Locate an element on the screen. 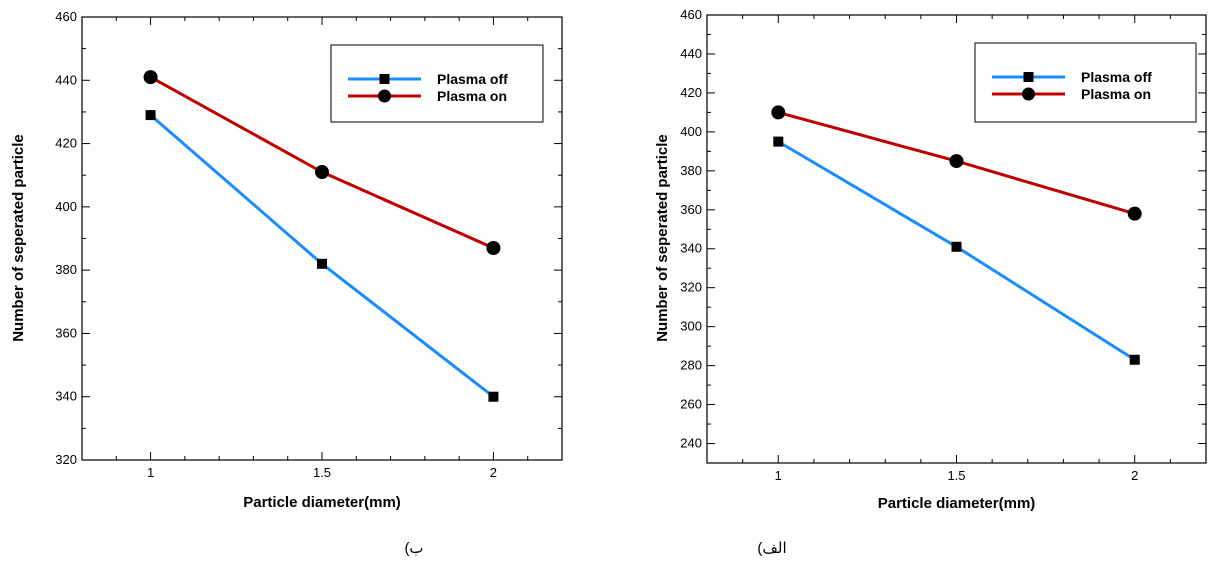 Image resolution: width=1208 pixels, height=570 pixels. chart-caption: الف) is located at coordinates (771, 548).